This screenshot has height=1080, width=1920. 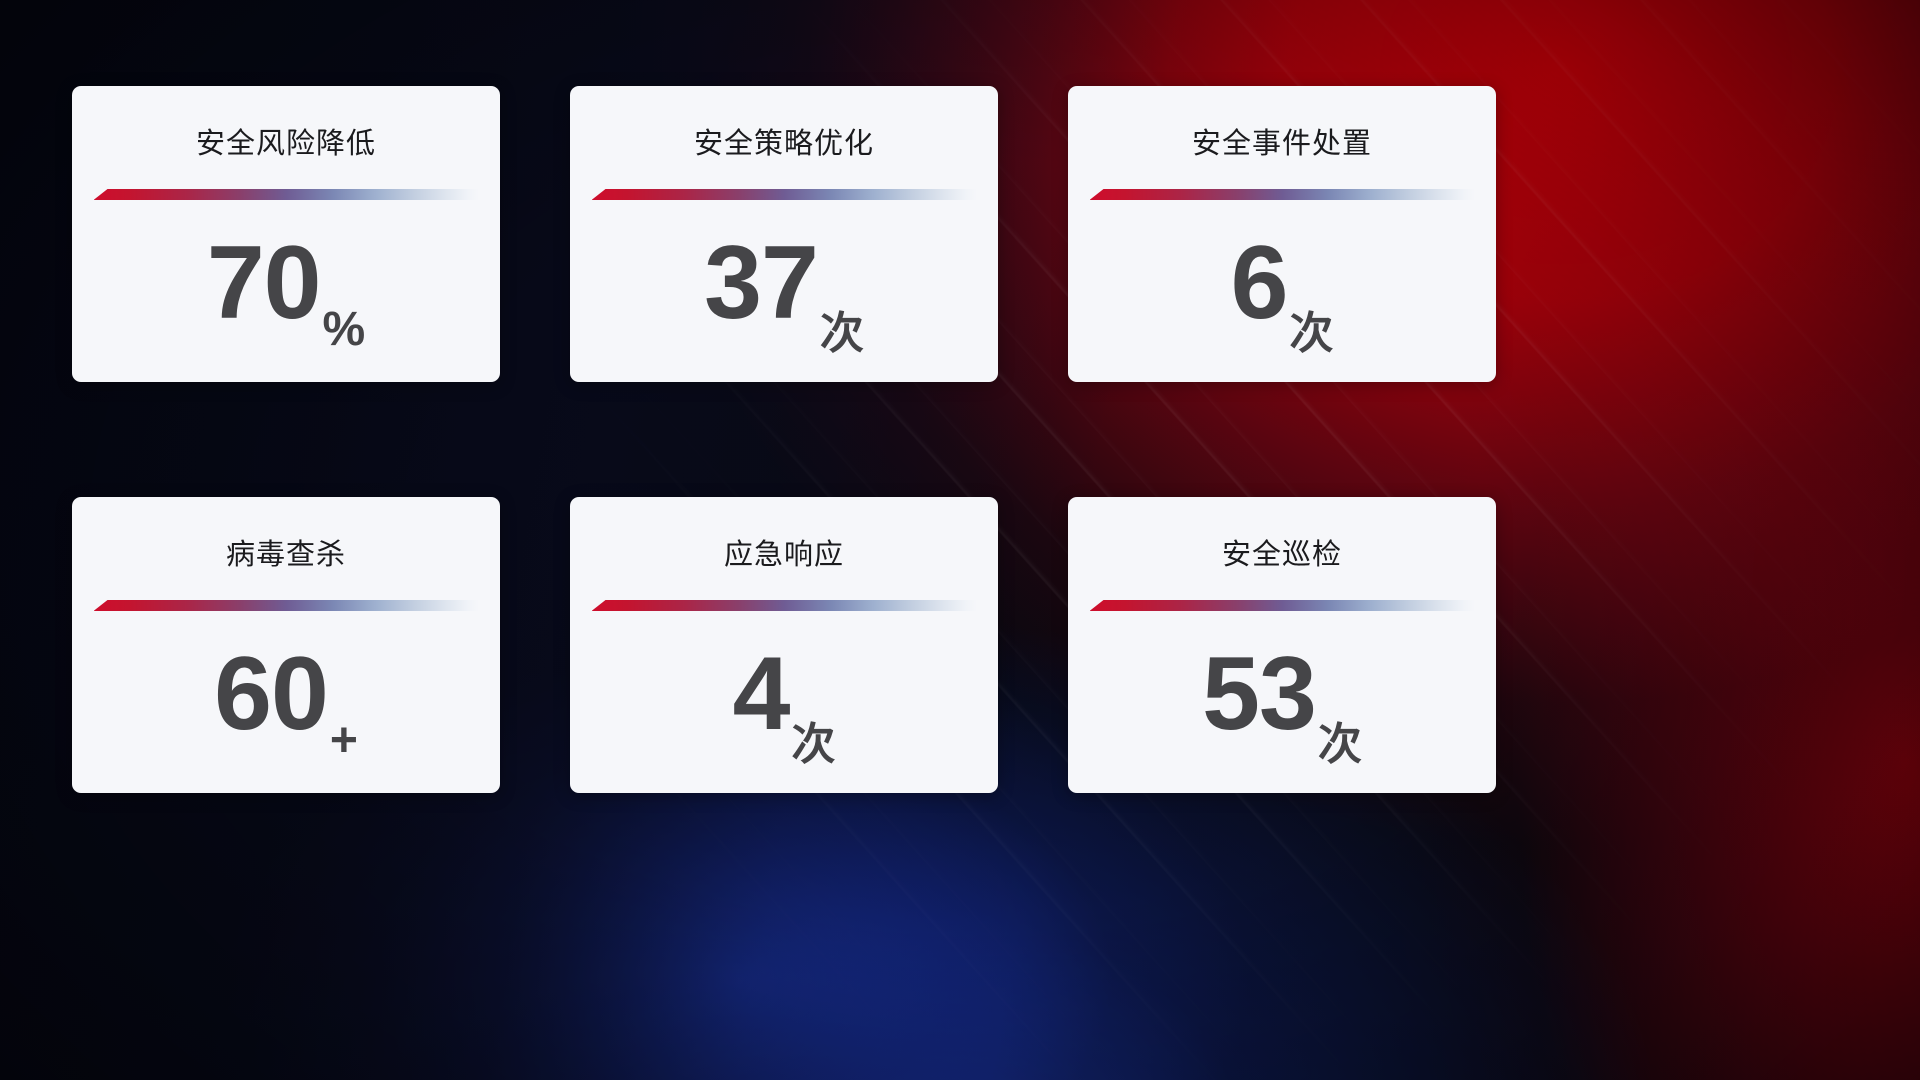 I want to click on stat-value: 60, so click(x=271, y=694).